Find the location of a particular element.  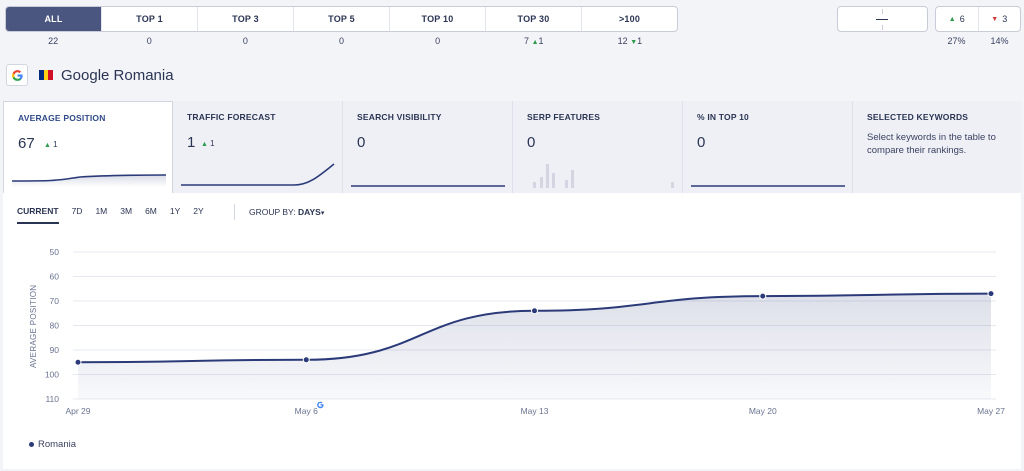

dash-icon is located at coordinates (882, 19).